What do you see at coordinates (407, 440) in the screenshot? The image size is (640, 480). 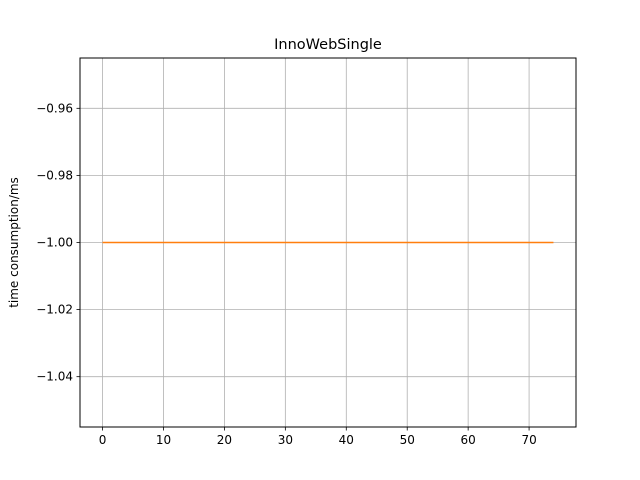 I see `x-tick-label: 50` at bounding box center [407, 440].